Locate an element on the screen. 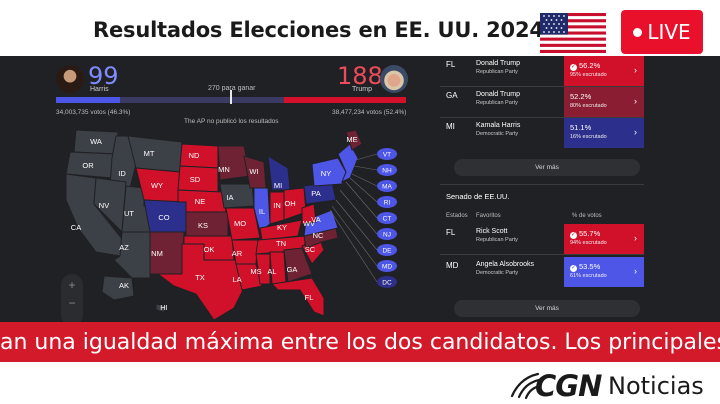 The width and height of the screenshot is (720, 404). state-la is located at coordinates (249, 277).